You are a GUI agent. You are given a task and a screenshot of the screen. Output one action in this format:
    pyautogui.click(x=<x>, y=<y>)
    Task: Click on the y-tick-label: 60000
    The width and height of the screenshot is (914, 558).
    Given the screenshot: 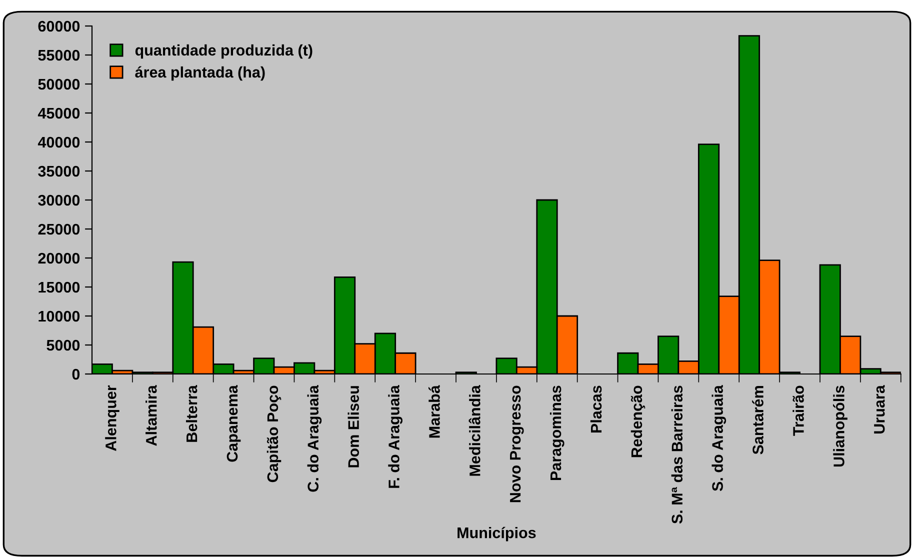 What is the action you would take?
    pyautogui.click(x=59, y=26)
    